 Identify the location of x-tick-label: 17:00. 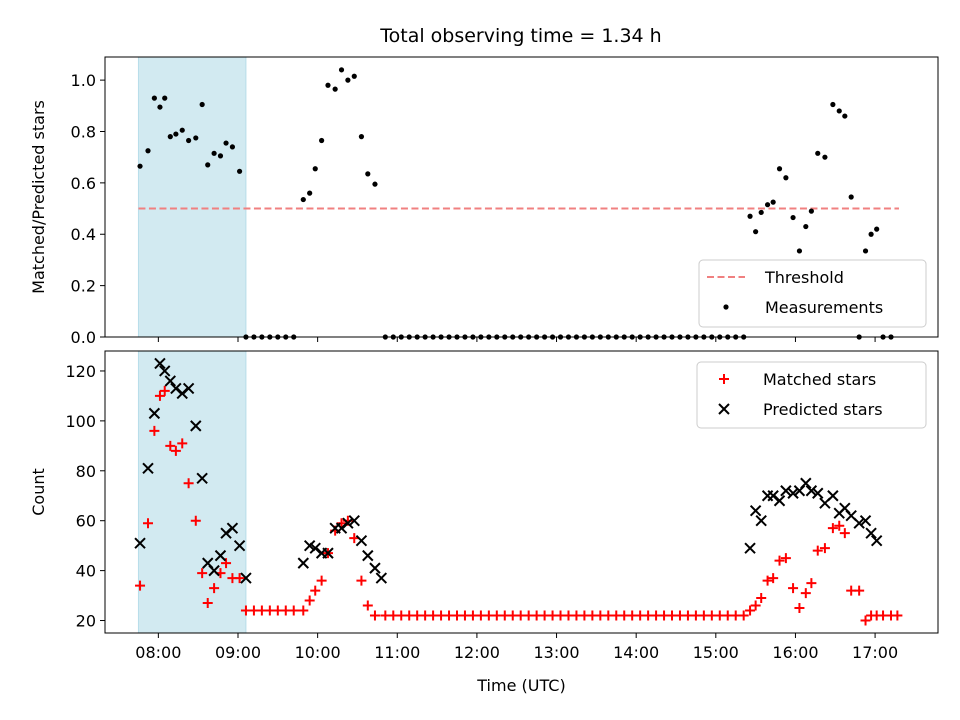
(875, 652).